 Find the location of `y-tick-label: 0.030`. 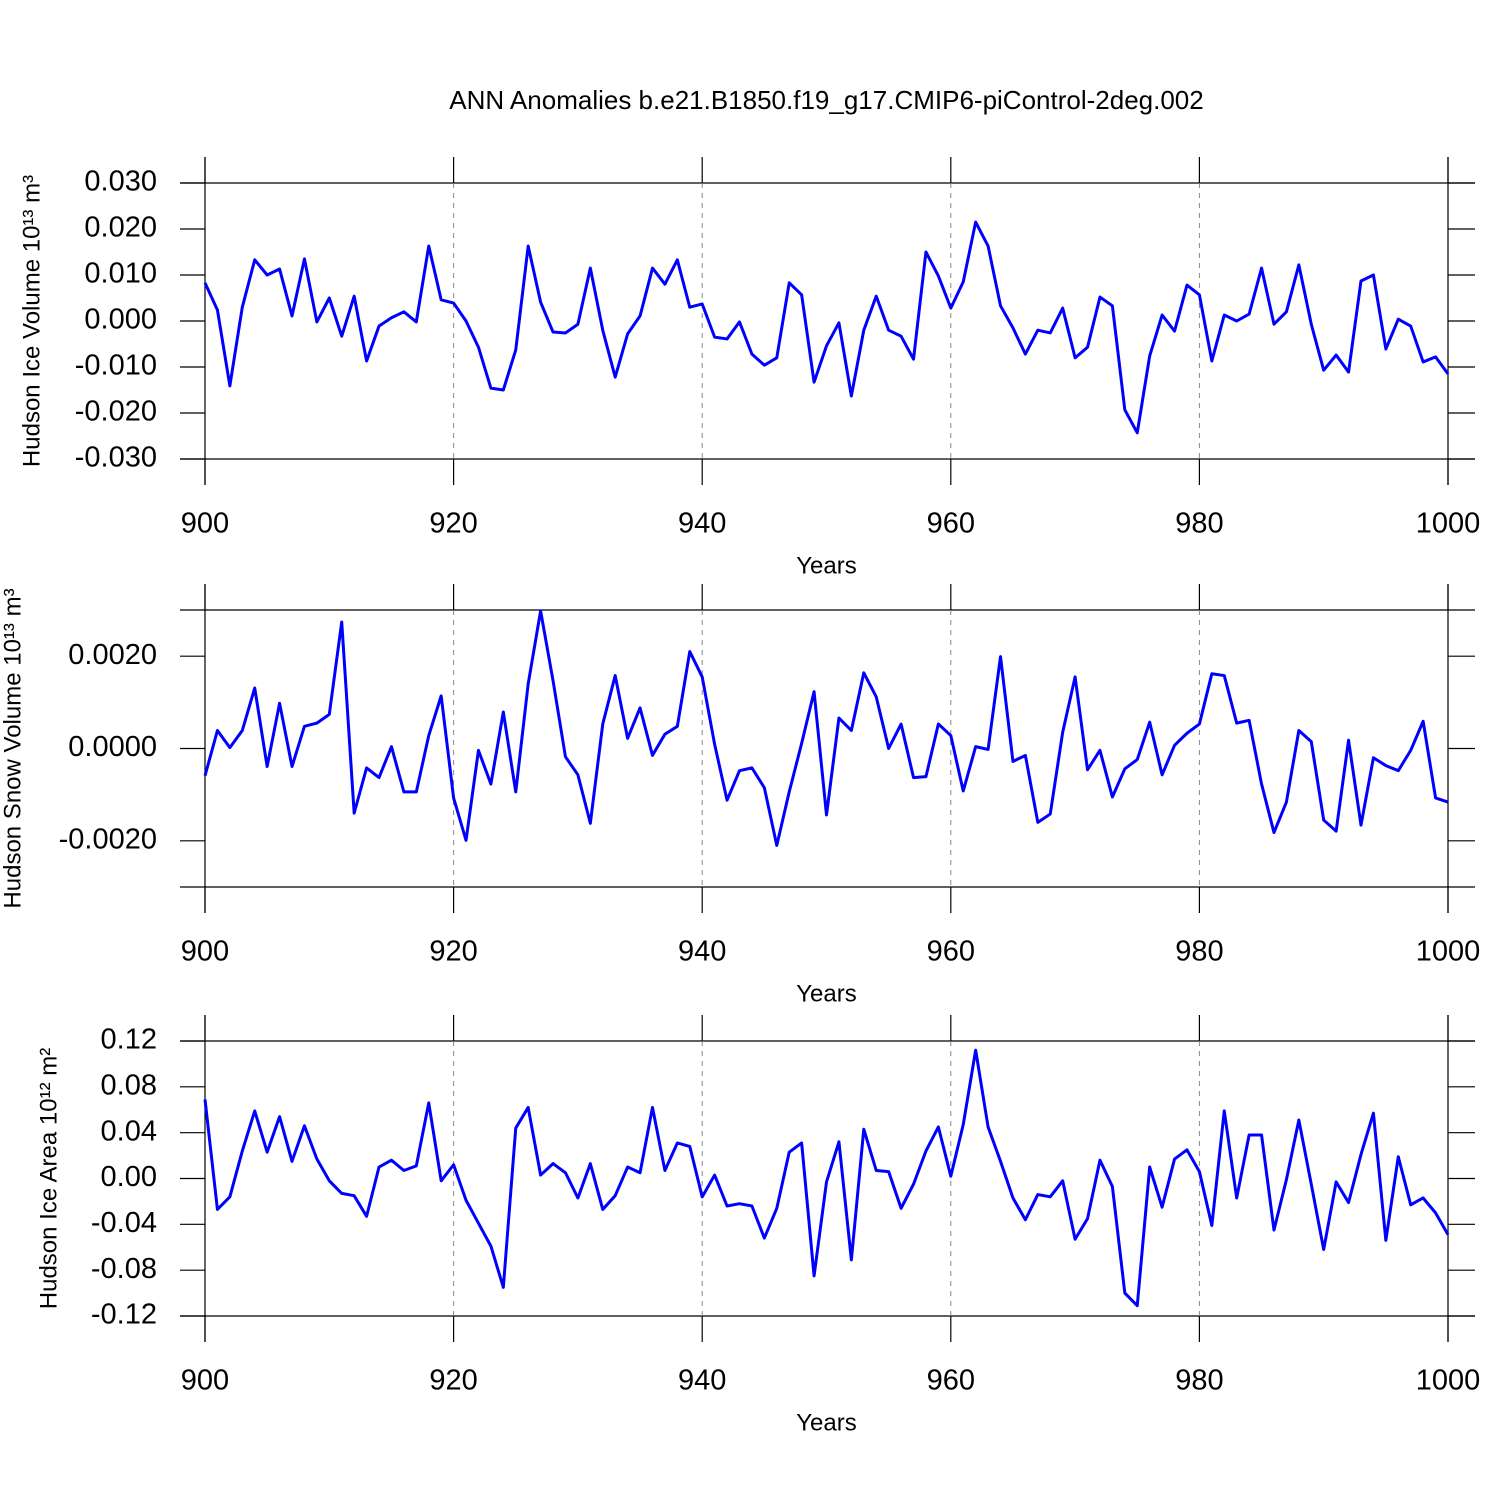

y-tick-label: 0.030 is located at coordinates (120, 182).